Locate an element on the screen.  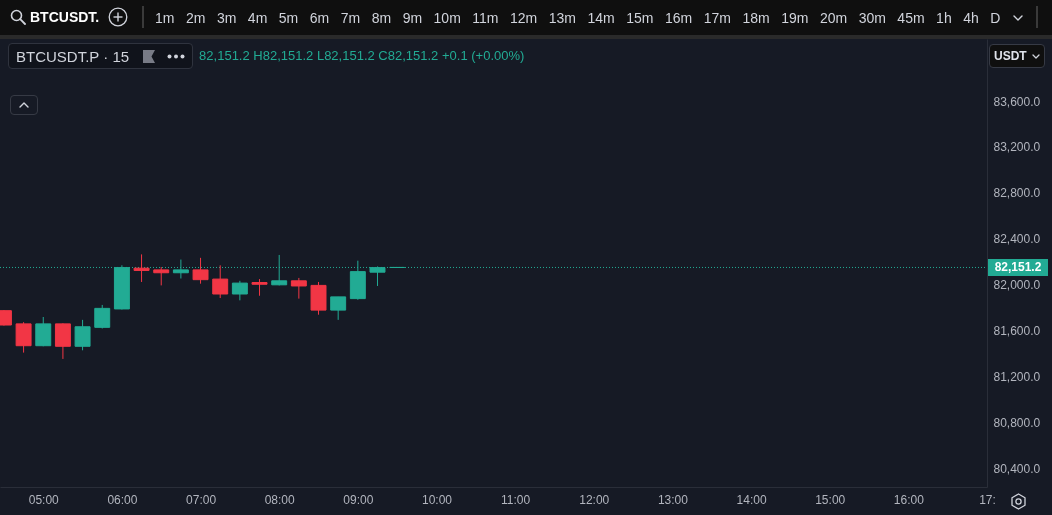
y-tick-label: 80,800.0 is located at coordinates (1017, 423).